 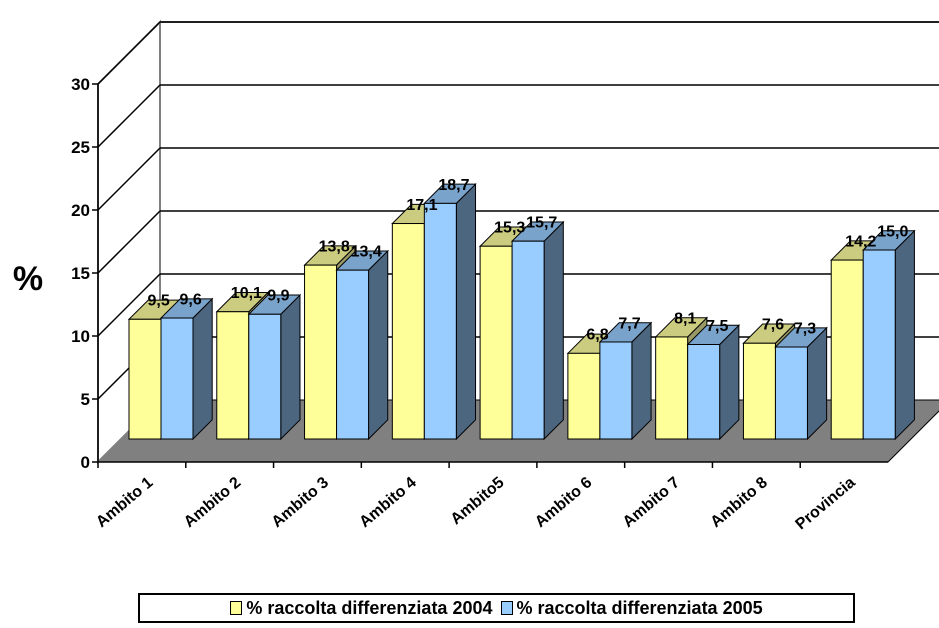 I want to click on data-label-2004: 10,1, so click(x=246, y=293).